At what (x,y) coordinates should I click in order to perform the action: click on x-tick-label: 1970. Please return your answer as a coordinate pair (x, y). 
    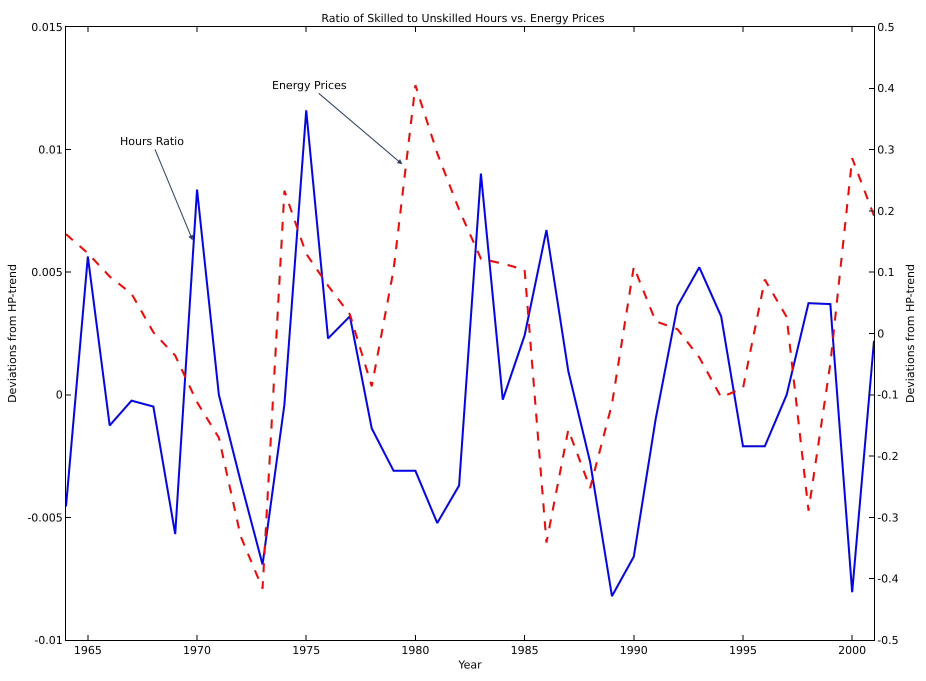
    Looking at the image, I should click on (197, 651).